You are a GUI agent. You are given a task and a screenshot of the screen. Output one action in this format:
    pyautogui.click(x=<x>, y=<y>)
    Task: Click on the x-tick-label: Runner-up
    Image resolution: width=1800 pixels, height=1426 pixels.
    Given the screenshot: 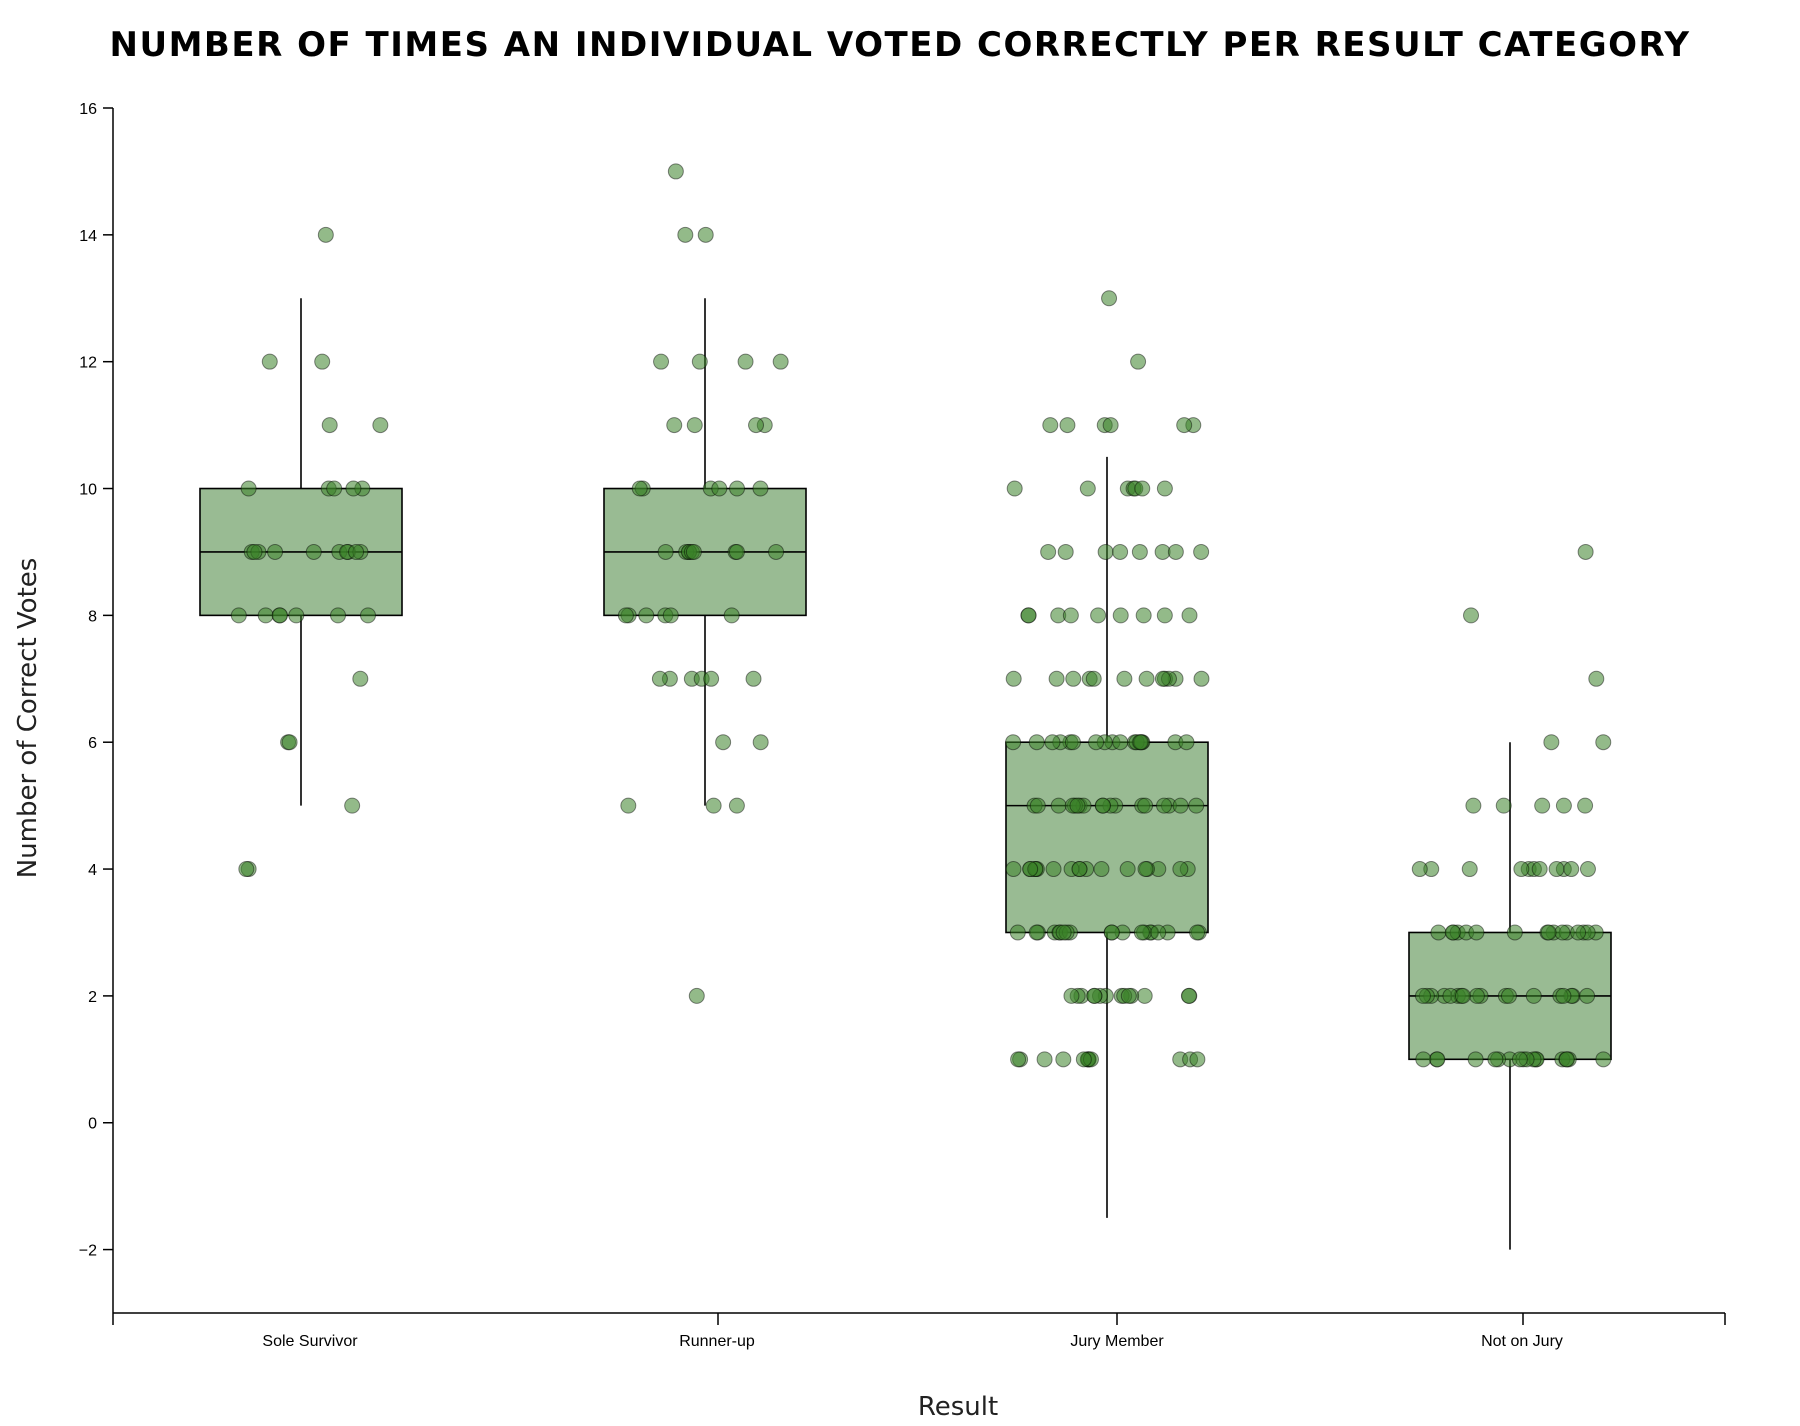 What is the action you would take?
    pyautogui.click(x=717, y=1341)
    